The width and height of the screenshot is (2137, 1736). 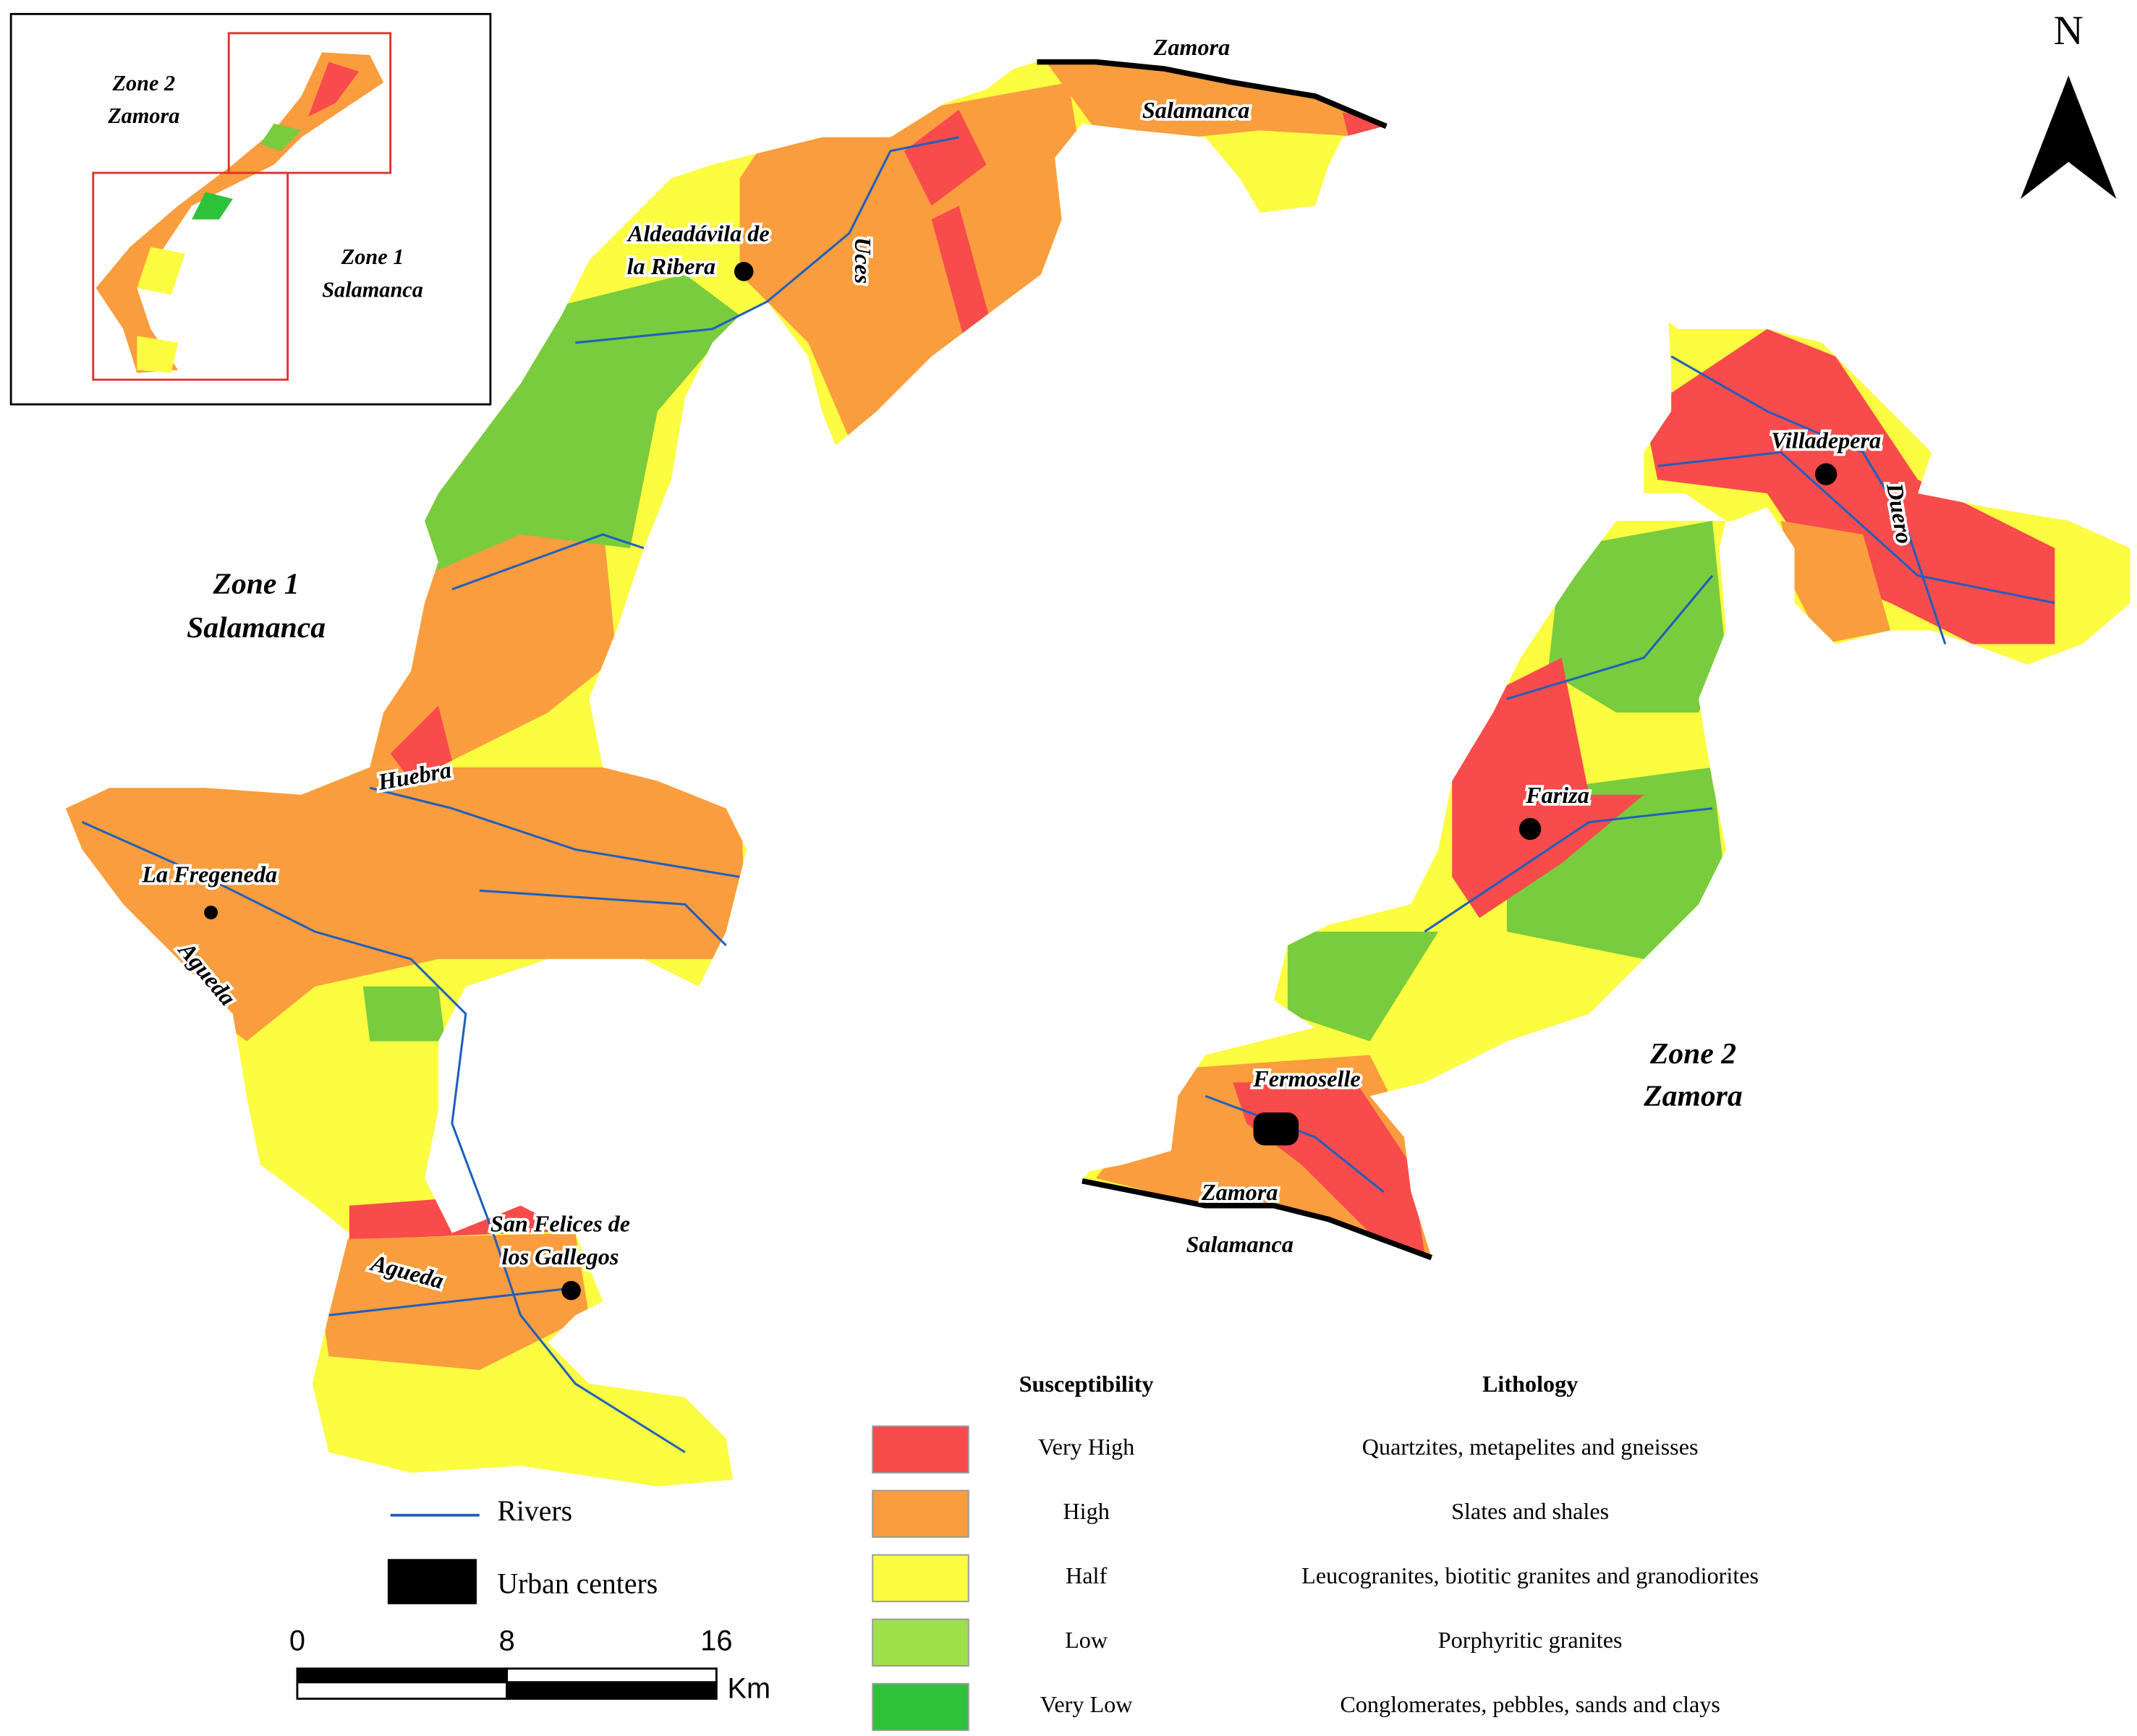 I want to click on place-label: los Gallegos, so click(x=560, y=1256).